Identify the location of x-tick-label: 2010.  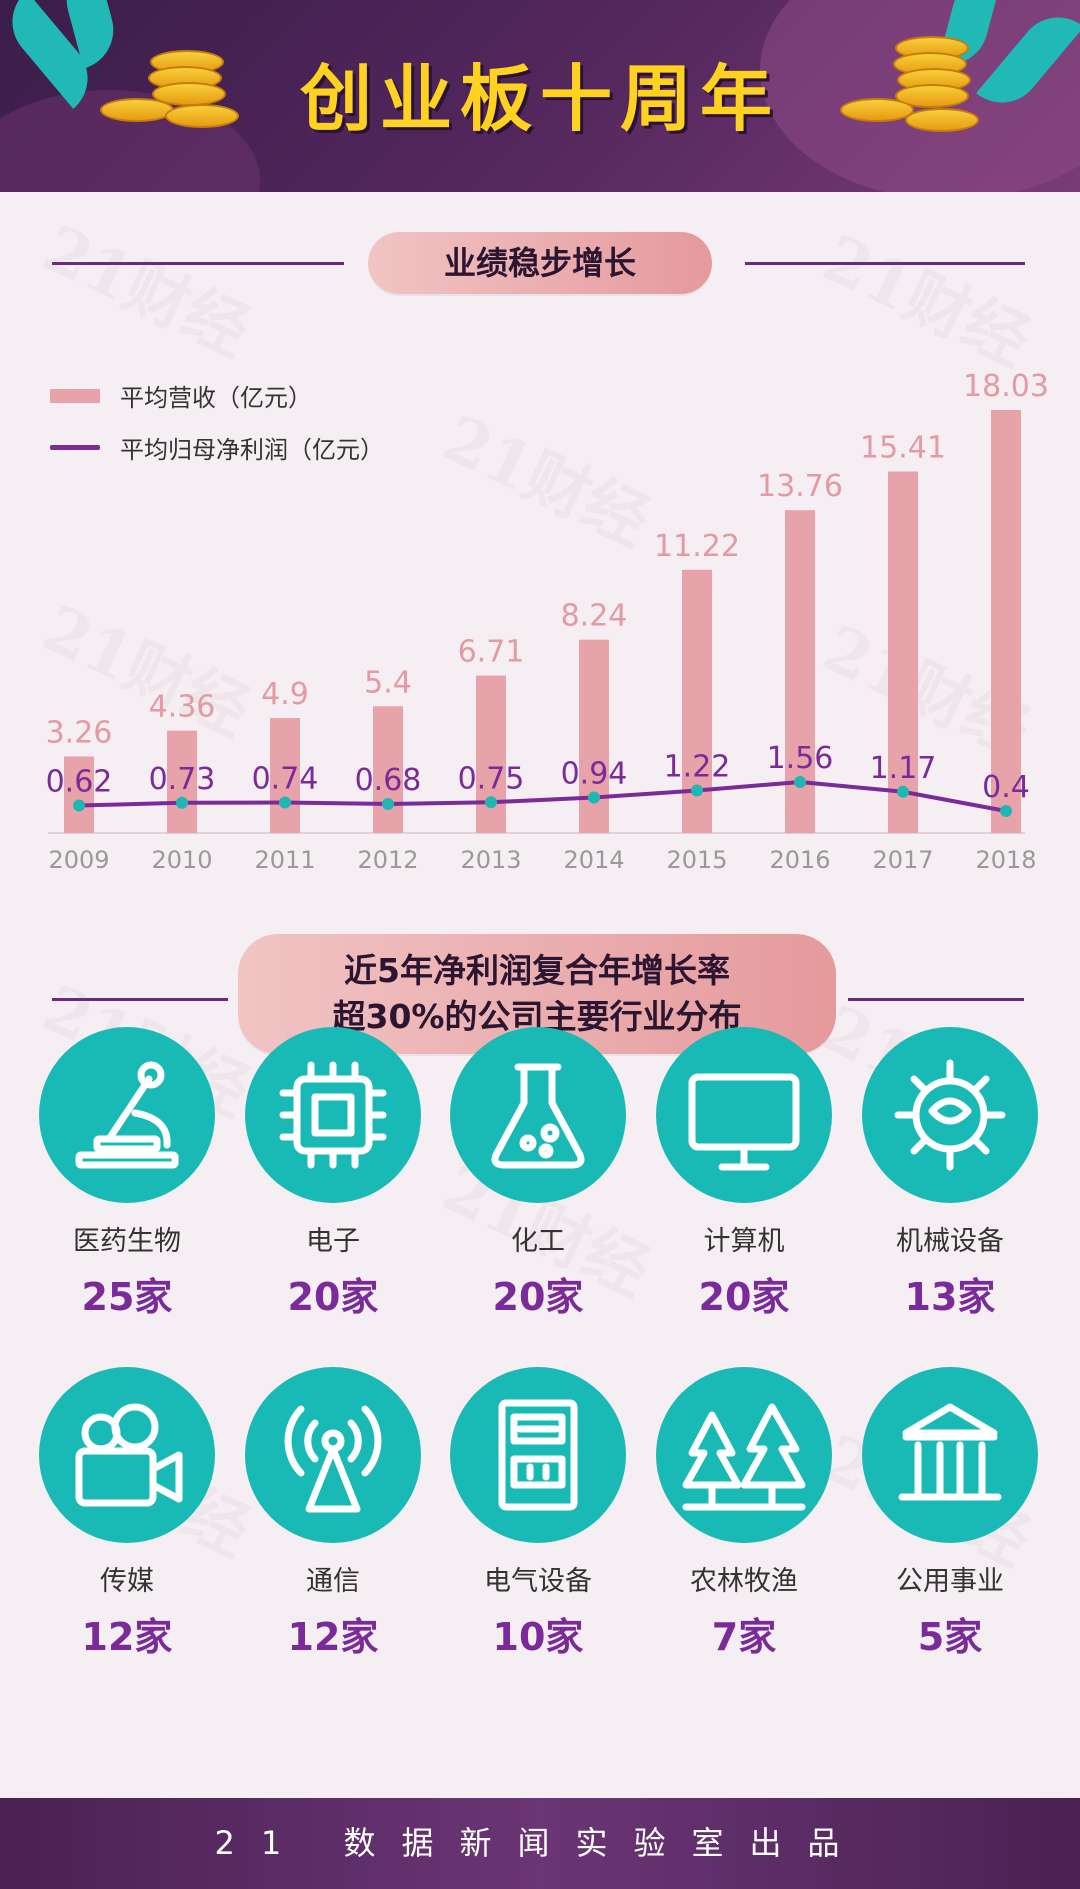
(181, 860).